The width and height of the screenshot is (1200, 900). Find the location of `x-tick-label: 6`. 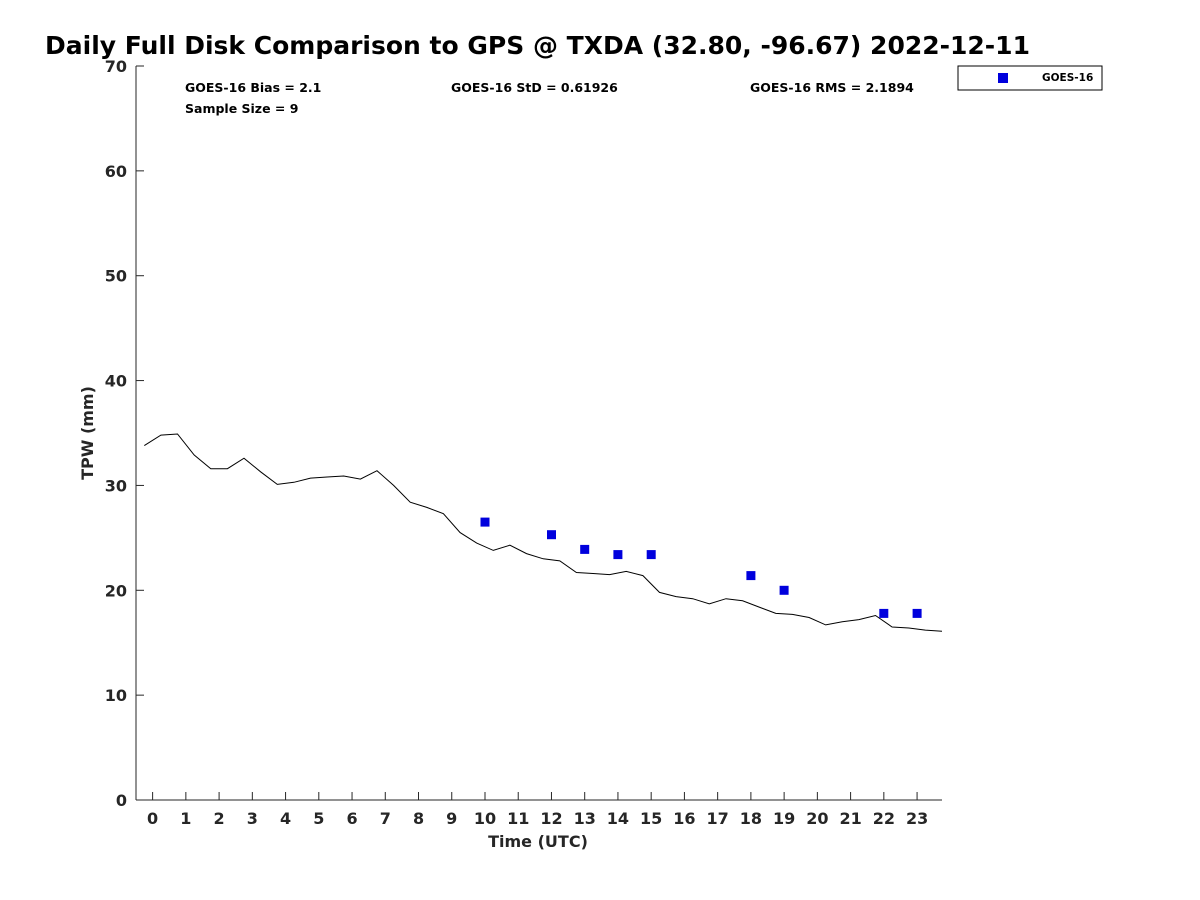

x-tick-label: 6 is located at coordinates (351, 818).